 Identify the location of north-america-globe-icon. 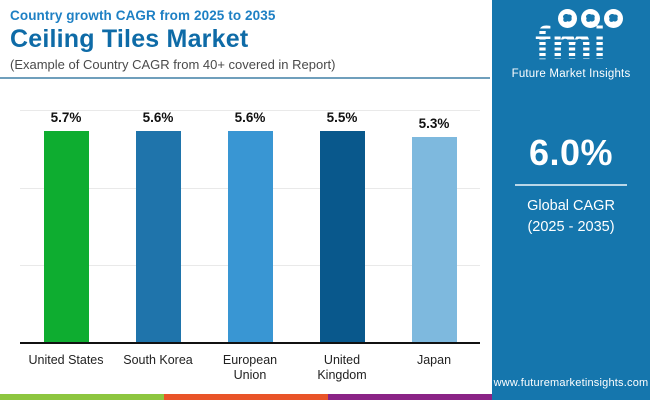
(567, 18).